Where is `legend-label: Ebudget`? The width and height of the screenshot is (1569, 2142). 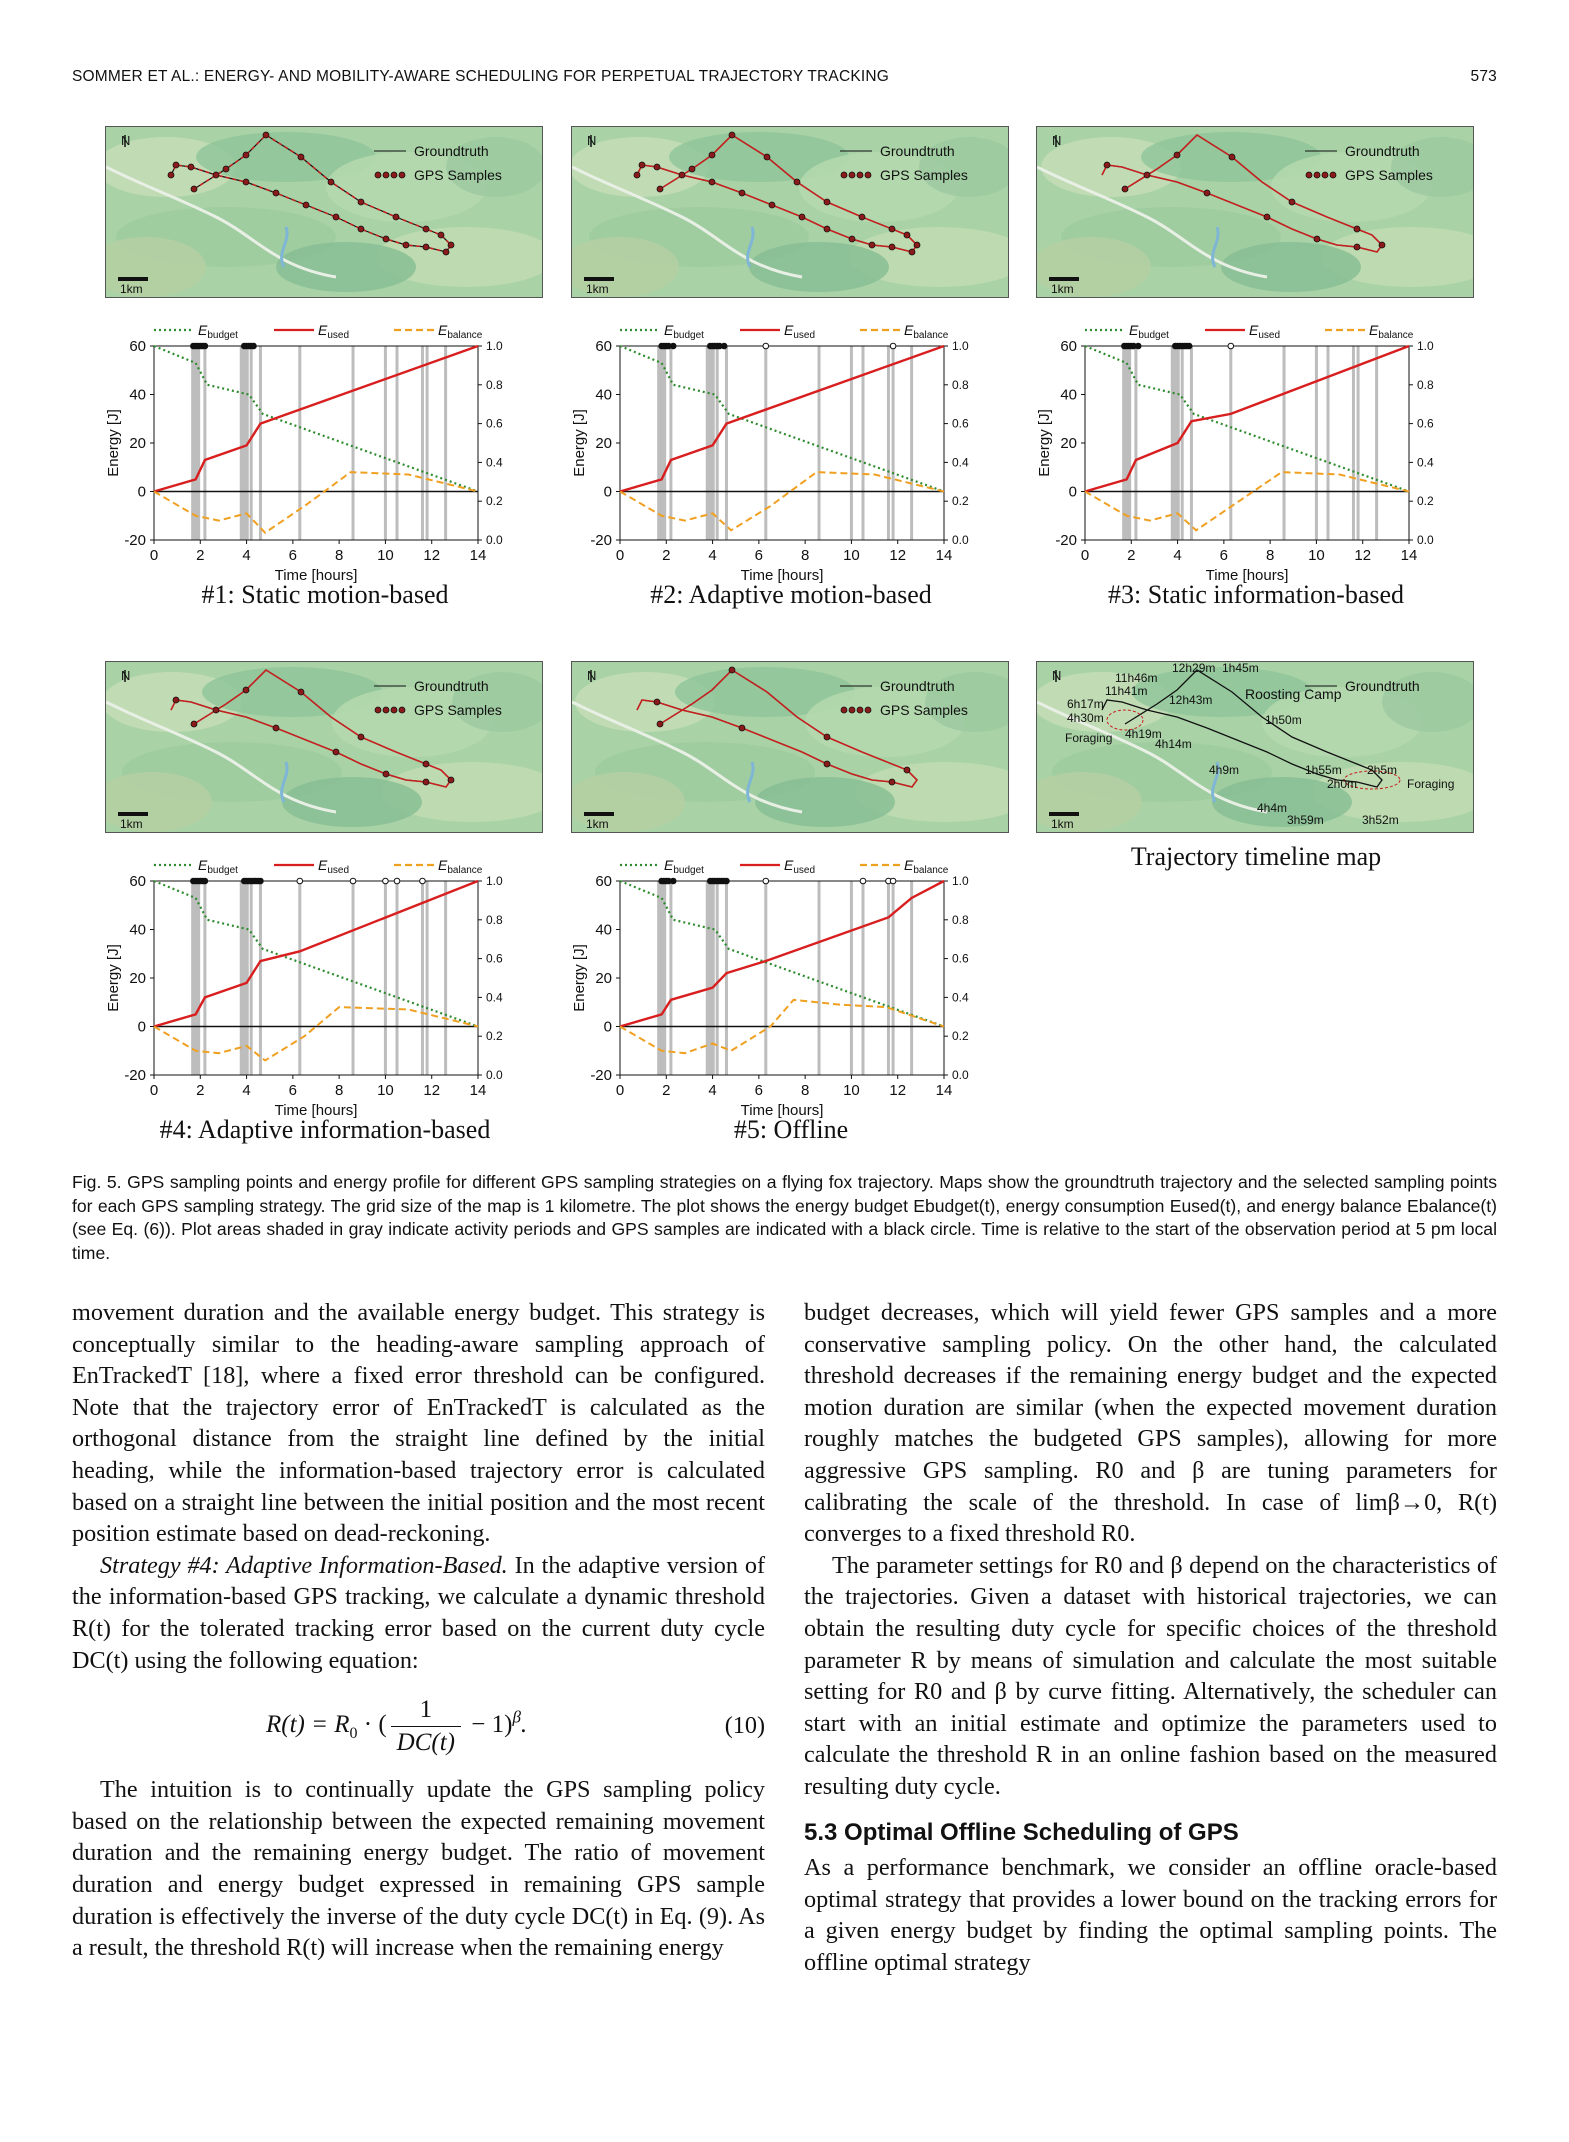 legend-label: Ebudget is located at coordinates (218, 331).